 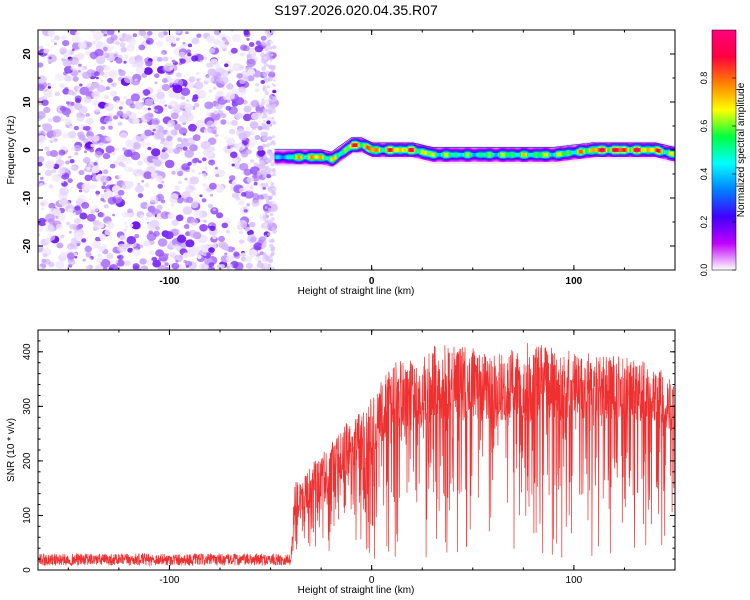 I want to click on y-tick-label: 300, so click(x=27, y=406).